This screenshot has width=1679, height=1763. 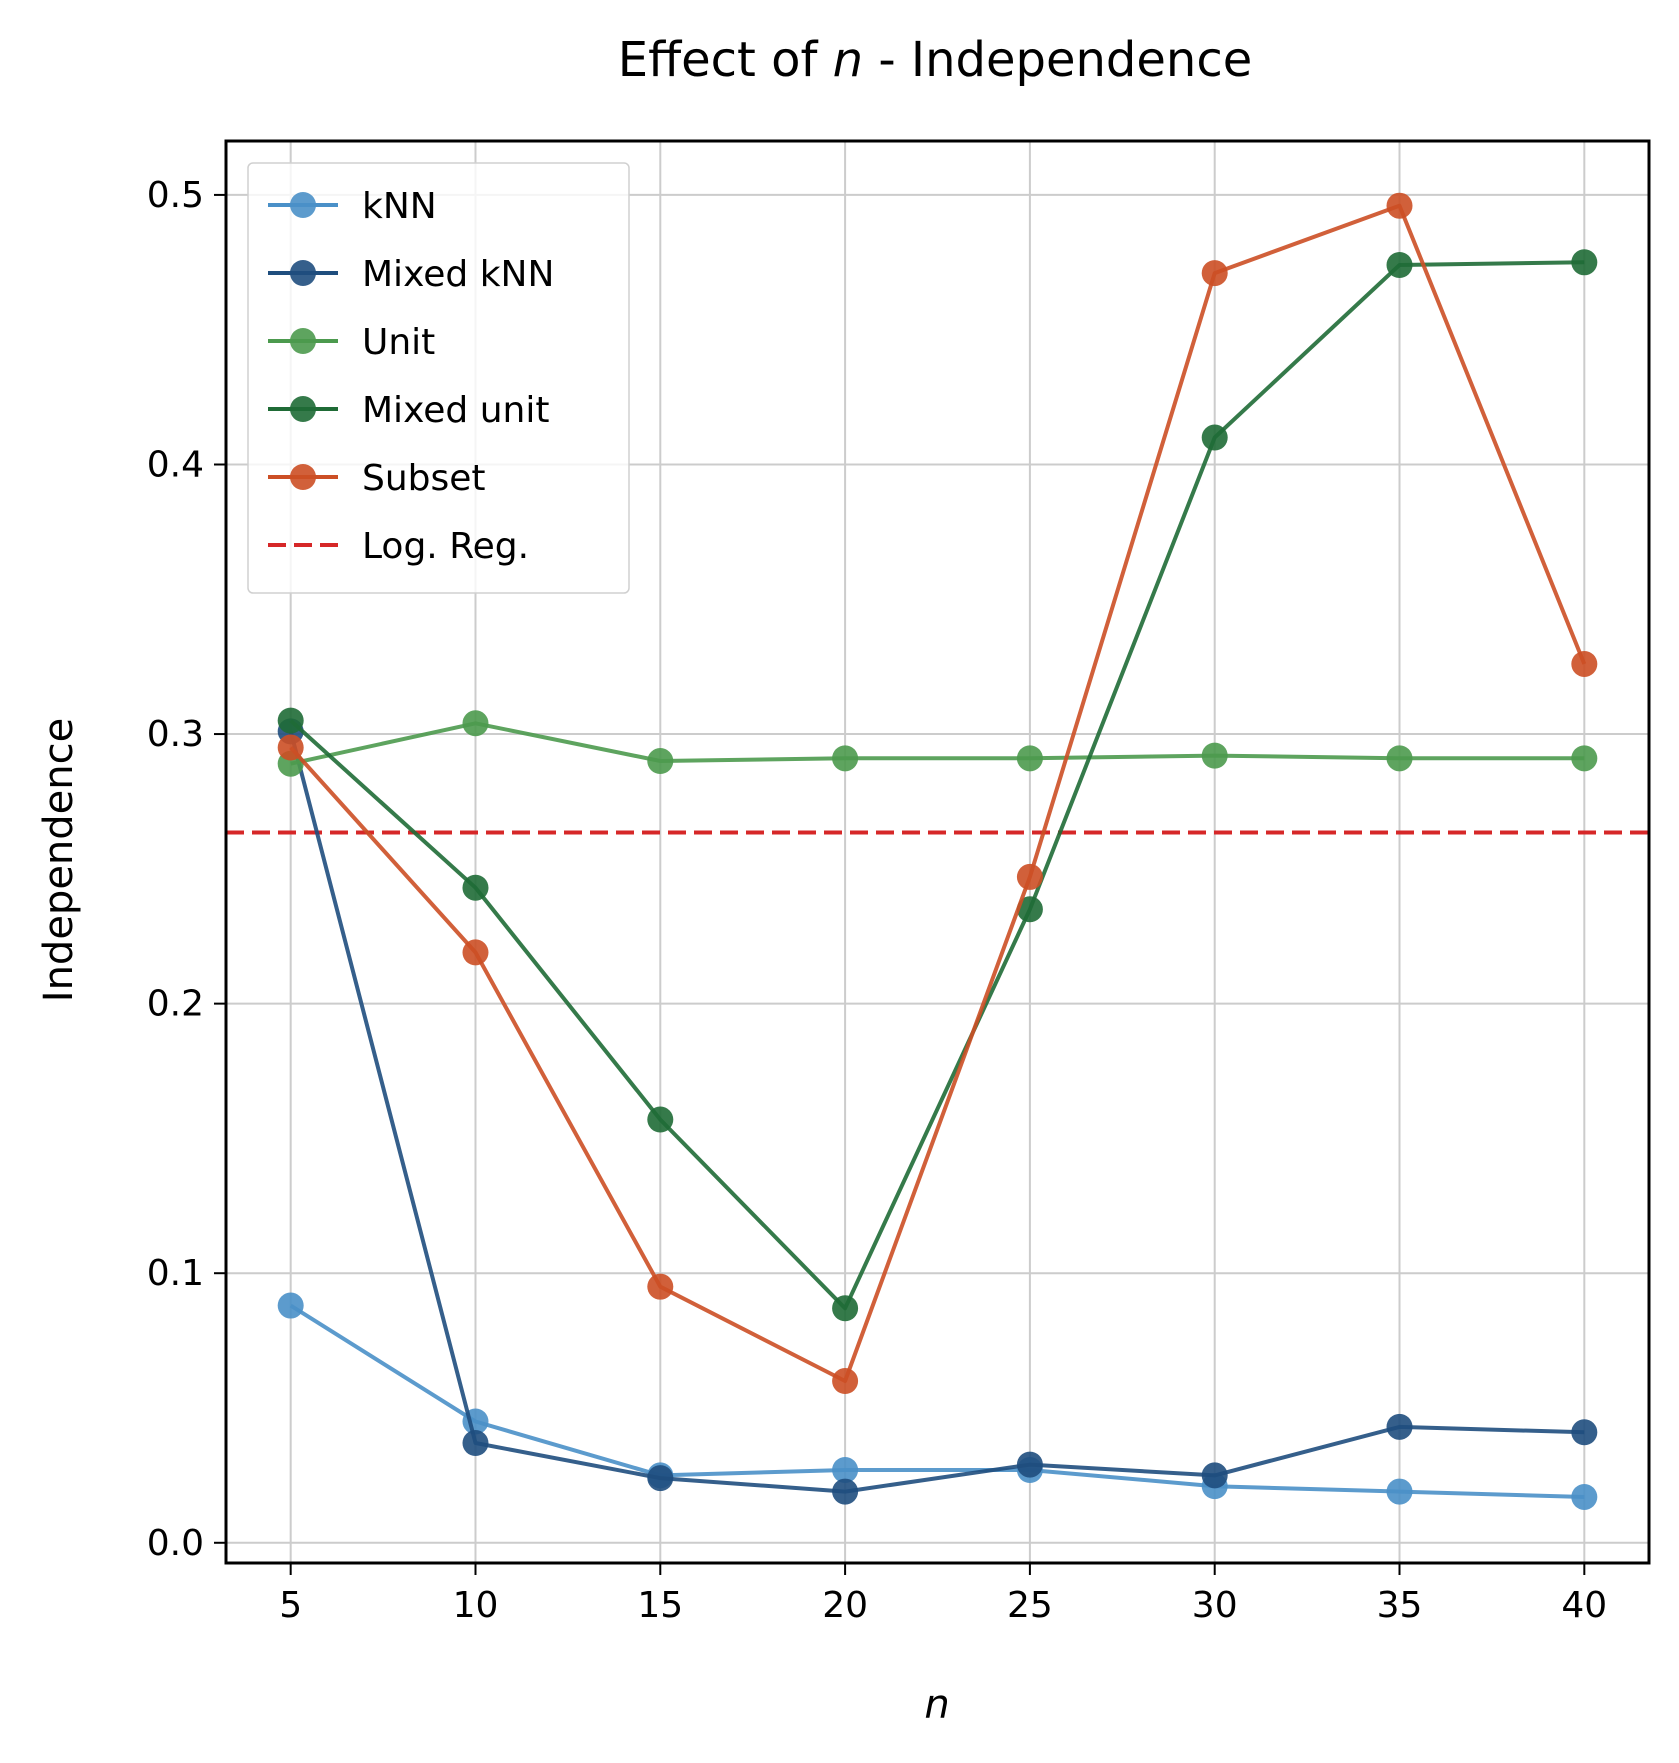 I want to click on y-tick-label: 0.2, so click(x=175, y=1004).